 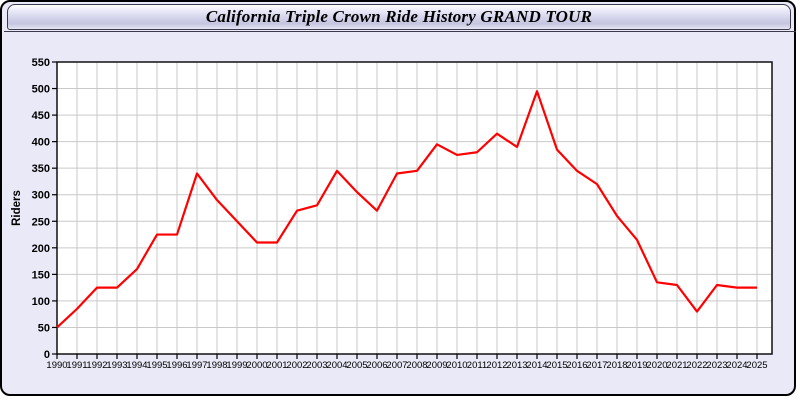 I want to click on x-tick-label: 2007, so click(x=396, y=365).